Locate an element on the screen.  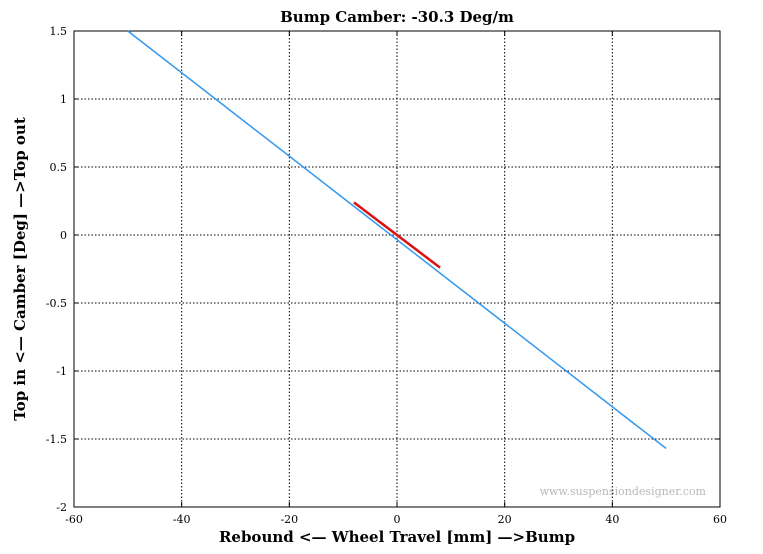
y-tick-label: -1 is located at coordinates (61, 371).